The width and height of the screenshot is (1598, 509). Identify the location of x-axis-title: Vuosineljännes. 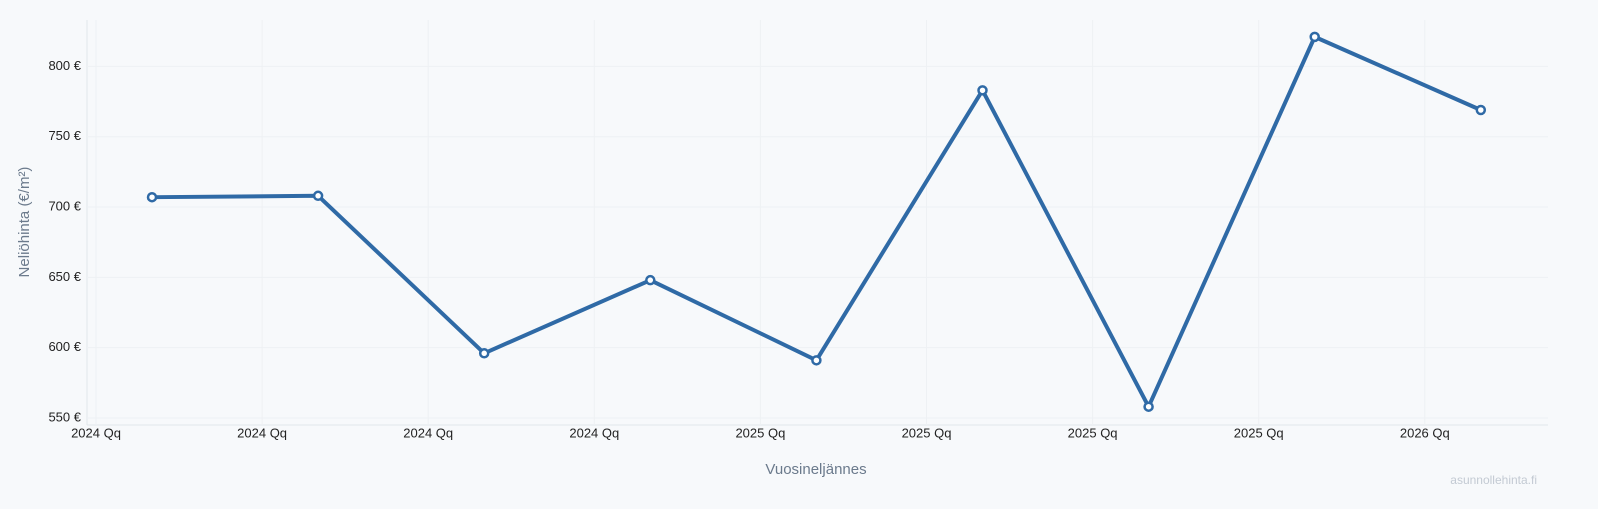
(815, 469).